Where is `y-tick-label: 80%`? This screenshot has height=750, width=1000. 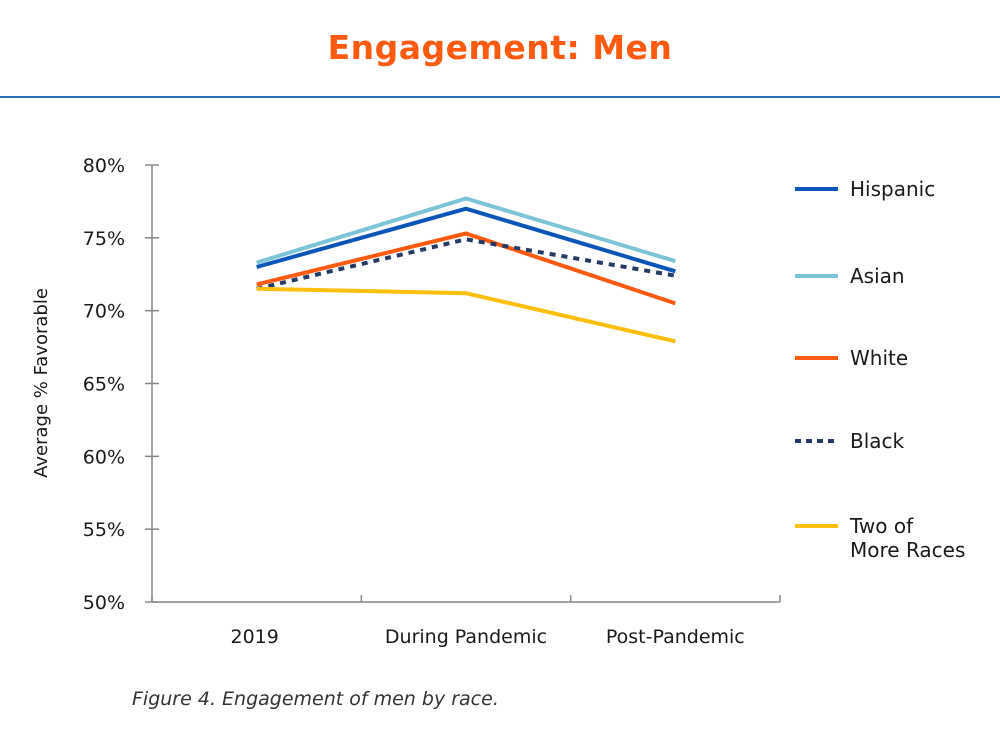
y-tick-label: 80% is located at coordinates (104, 166).